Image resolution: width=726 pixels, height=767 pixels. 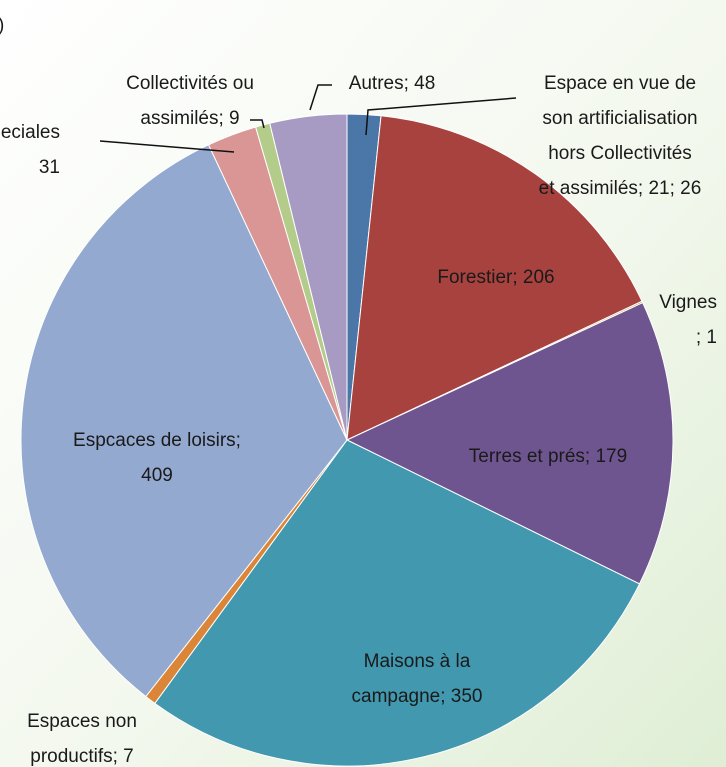 What do you see at coordinates (30, 132) in the screenshot?
I see `data-label: eciales` at bounding box center [30, 132].